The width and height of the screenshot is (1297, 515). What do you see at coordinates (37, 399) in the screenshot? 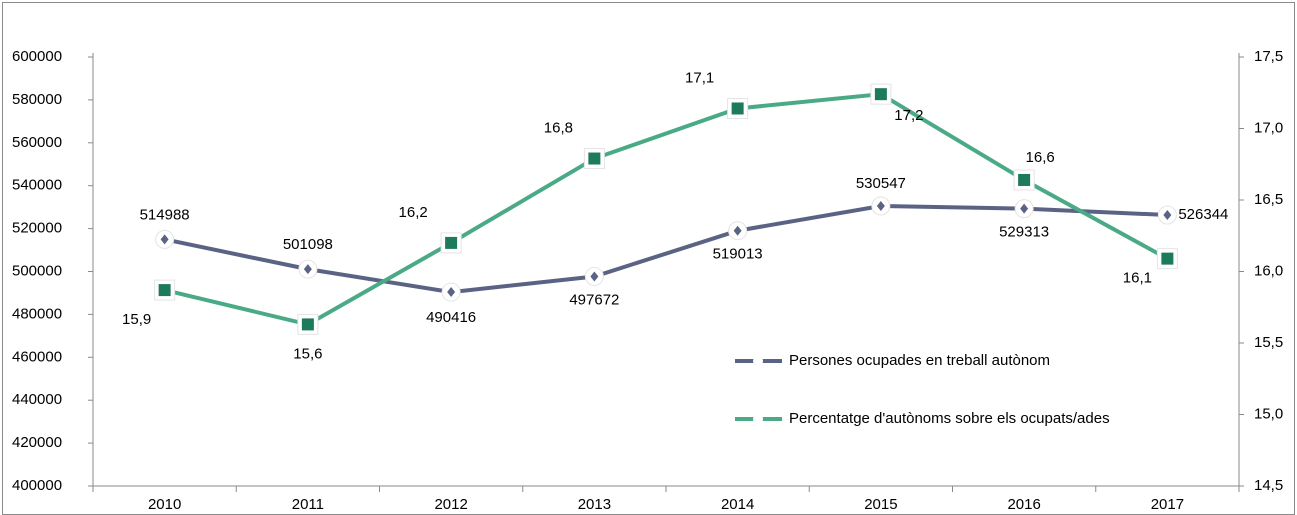
I see `y-tick-label: 440000` at bounding box center [37, 399].